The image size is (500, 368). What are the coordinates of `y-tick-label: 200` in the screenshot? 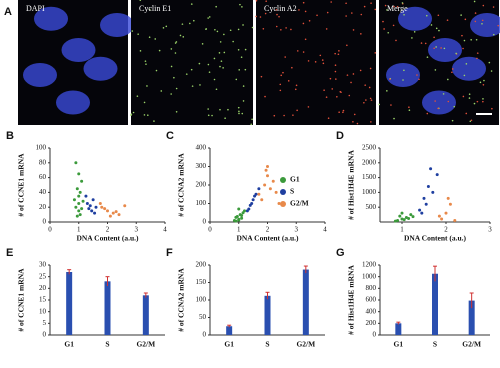 It's located at (201, 185).